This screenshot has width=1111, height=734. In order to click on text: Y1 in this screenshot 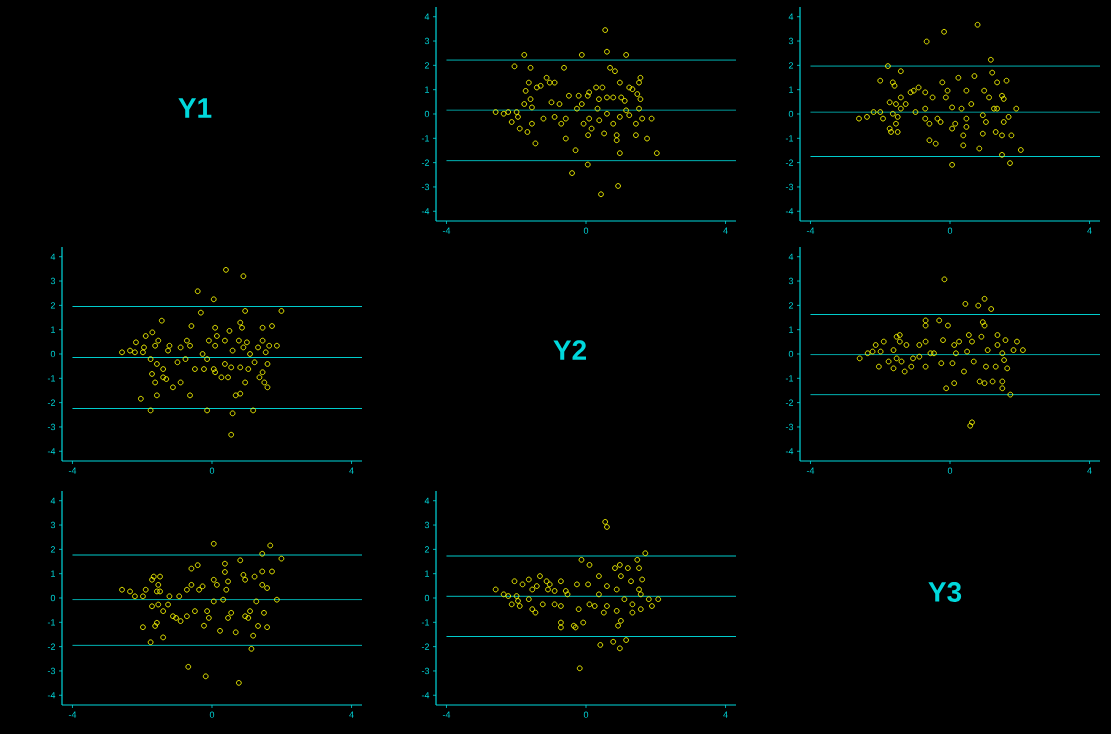, I will do `click(195, 108)`.